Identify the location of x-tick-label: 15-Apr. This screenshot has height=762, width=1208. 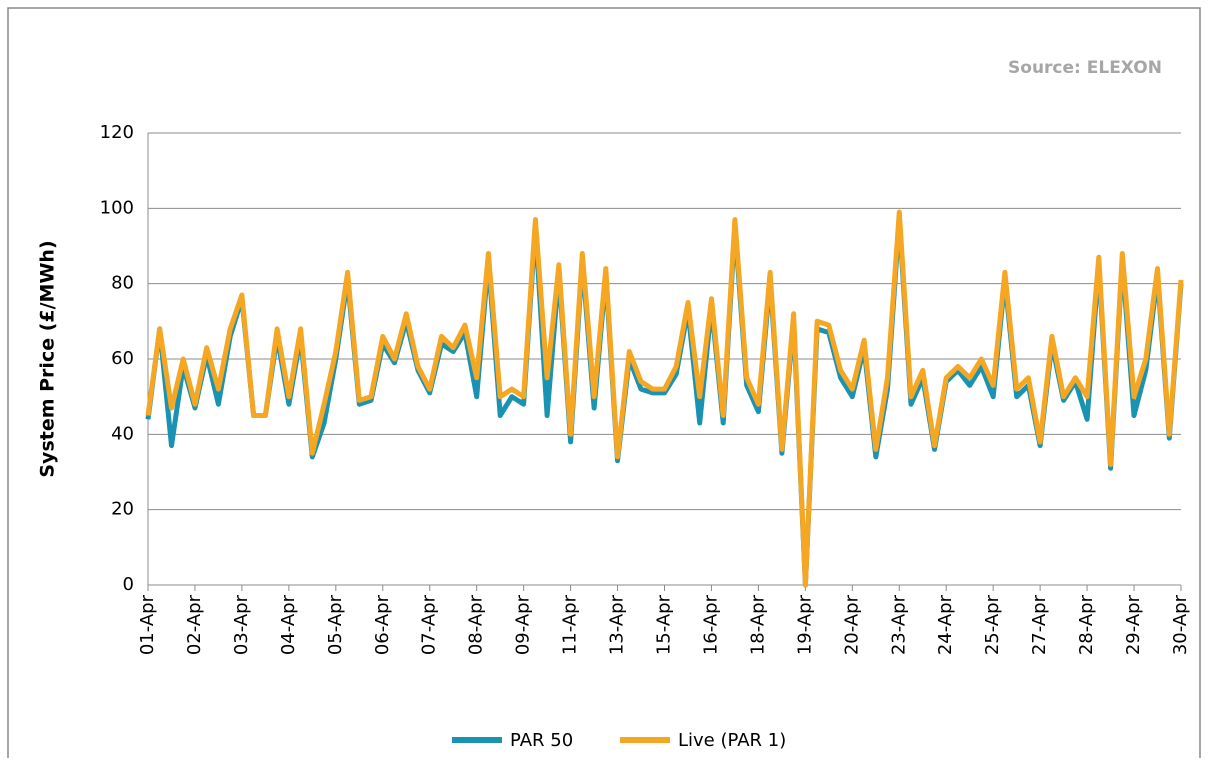
(664, 624).